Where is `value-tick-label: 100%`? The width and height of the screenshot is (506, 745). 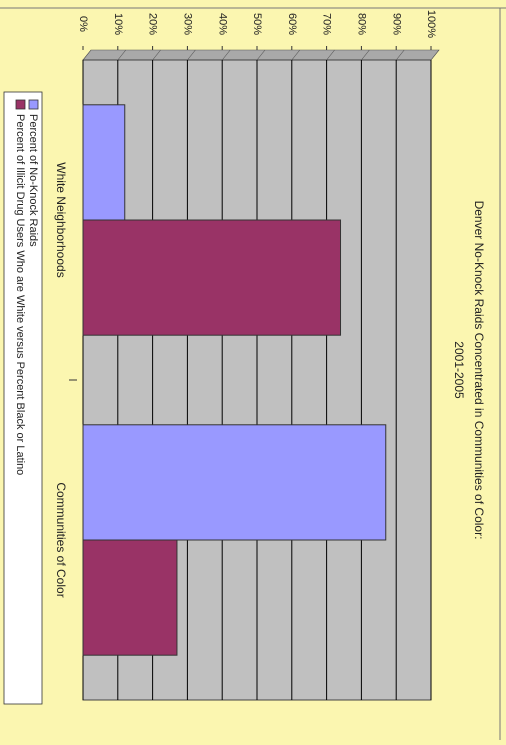 value-tick-label: 100% is located at coordinates (431, 24).